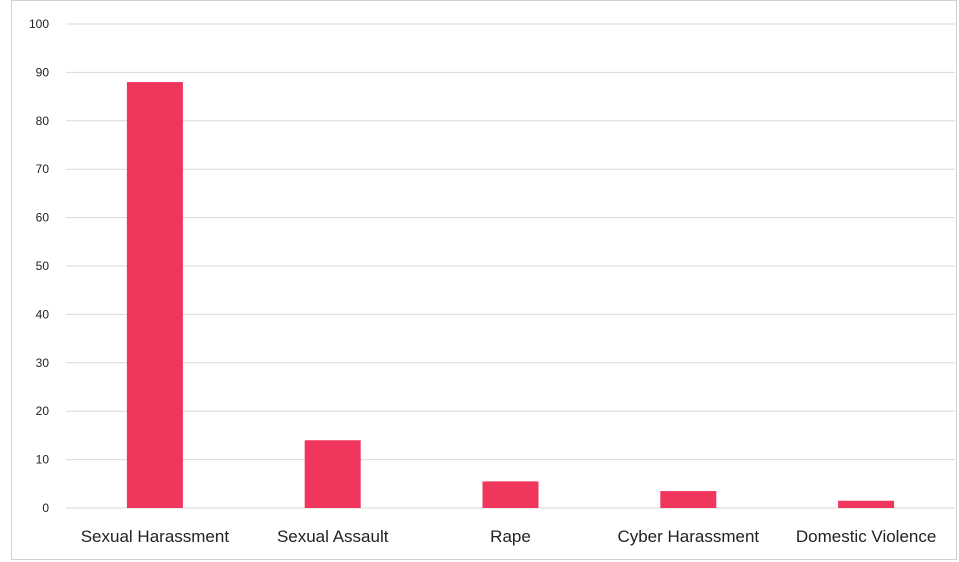 Image resolution: width=959 pixels, height=562 pixels. I want to click on x-category-label: Cyber Harassment, so click(688, 536).